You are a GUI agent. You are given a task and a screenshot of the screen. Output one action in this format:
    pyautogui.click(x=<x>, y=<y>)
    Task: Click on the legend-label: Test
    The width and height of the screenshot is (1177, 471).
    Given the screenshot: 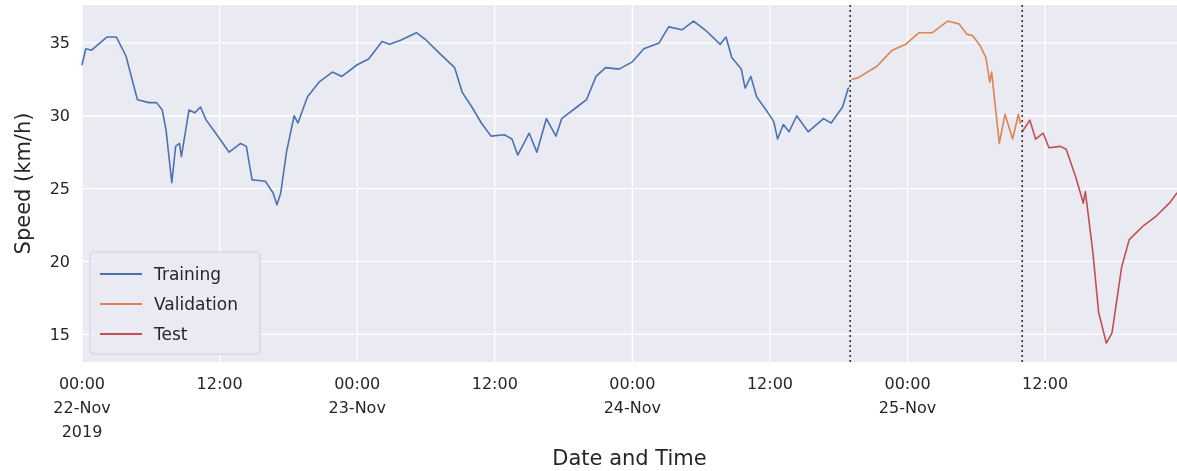 What is the action you would take?
    pyautogui.click(x=170, y=333)
    